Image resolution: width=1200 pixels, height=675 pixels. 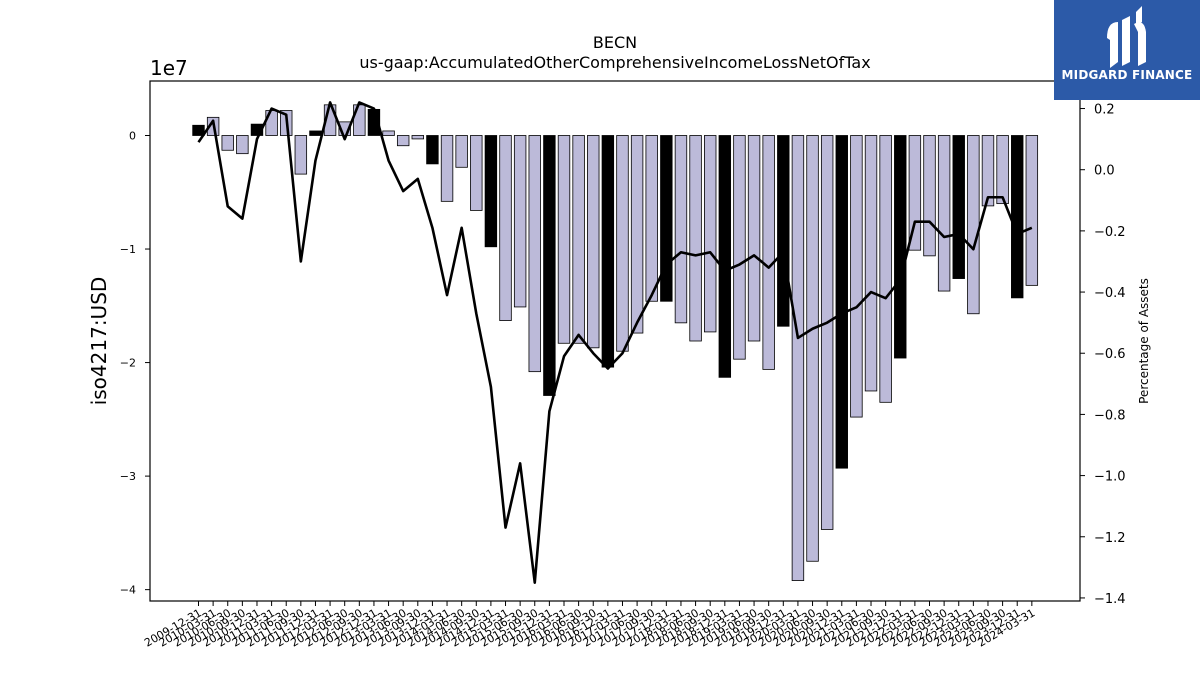 What do you see at coordinates (1110, 477) in the screenshot?
I see `y2-tick-label: −1.0` at bounding box center [1110, 477].